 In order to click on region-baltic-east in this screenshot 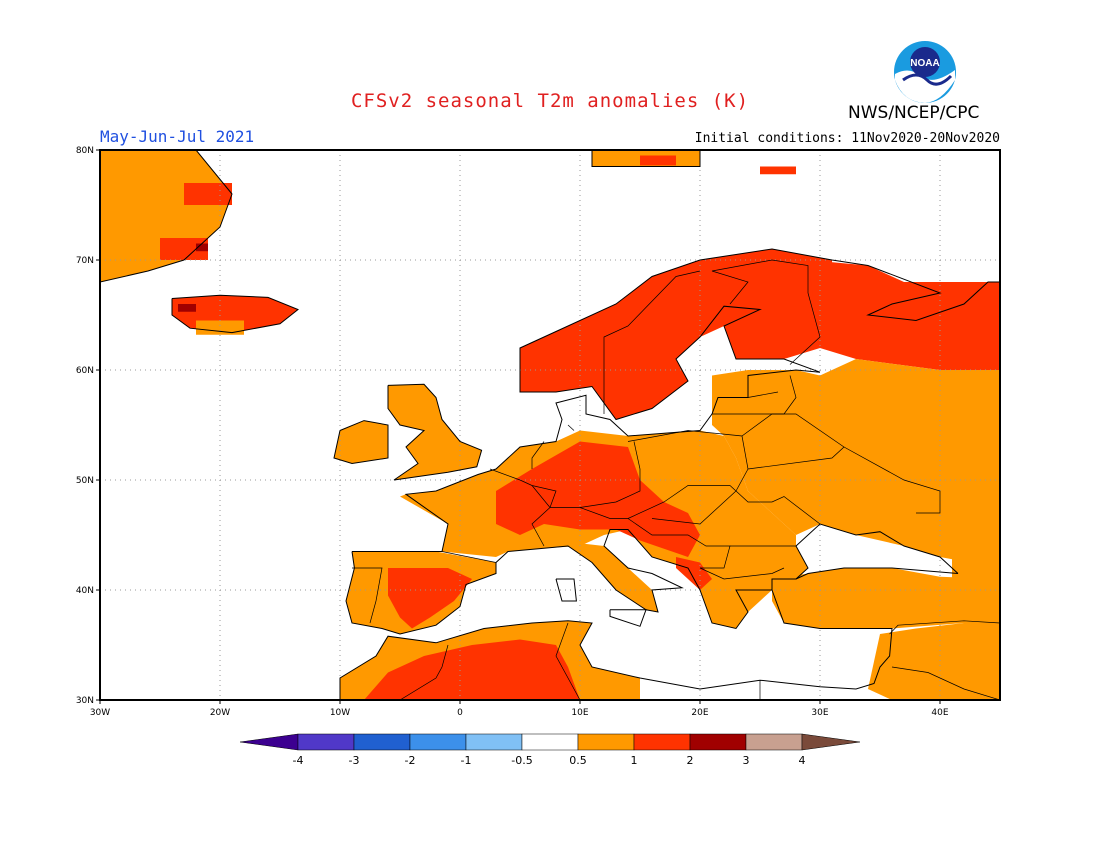, I will do `click(856, 463)`.